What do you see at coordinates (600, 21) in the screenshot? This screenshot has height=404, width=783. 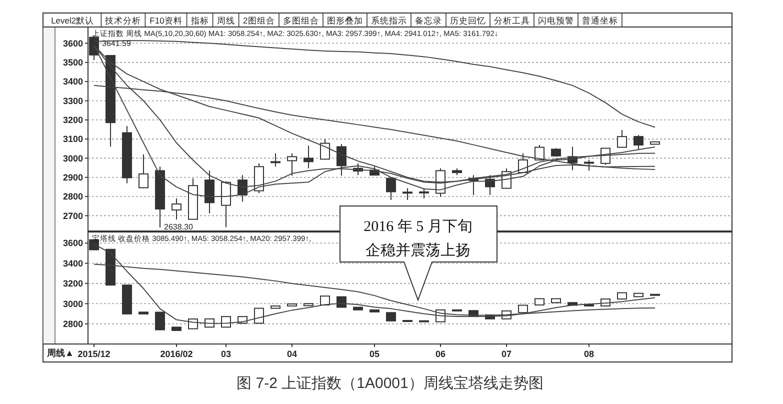 I see `text: 普通坐标` at bounding box center [600, 21].